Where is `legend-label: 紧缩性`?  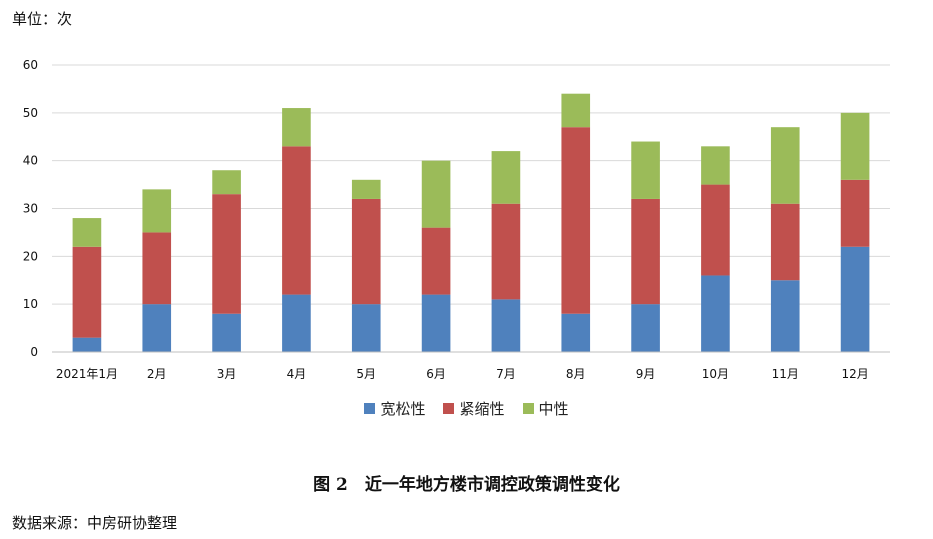
legend-label: 紧缩性 is located at coordinates (482, 409).